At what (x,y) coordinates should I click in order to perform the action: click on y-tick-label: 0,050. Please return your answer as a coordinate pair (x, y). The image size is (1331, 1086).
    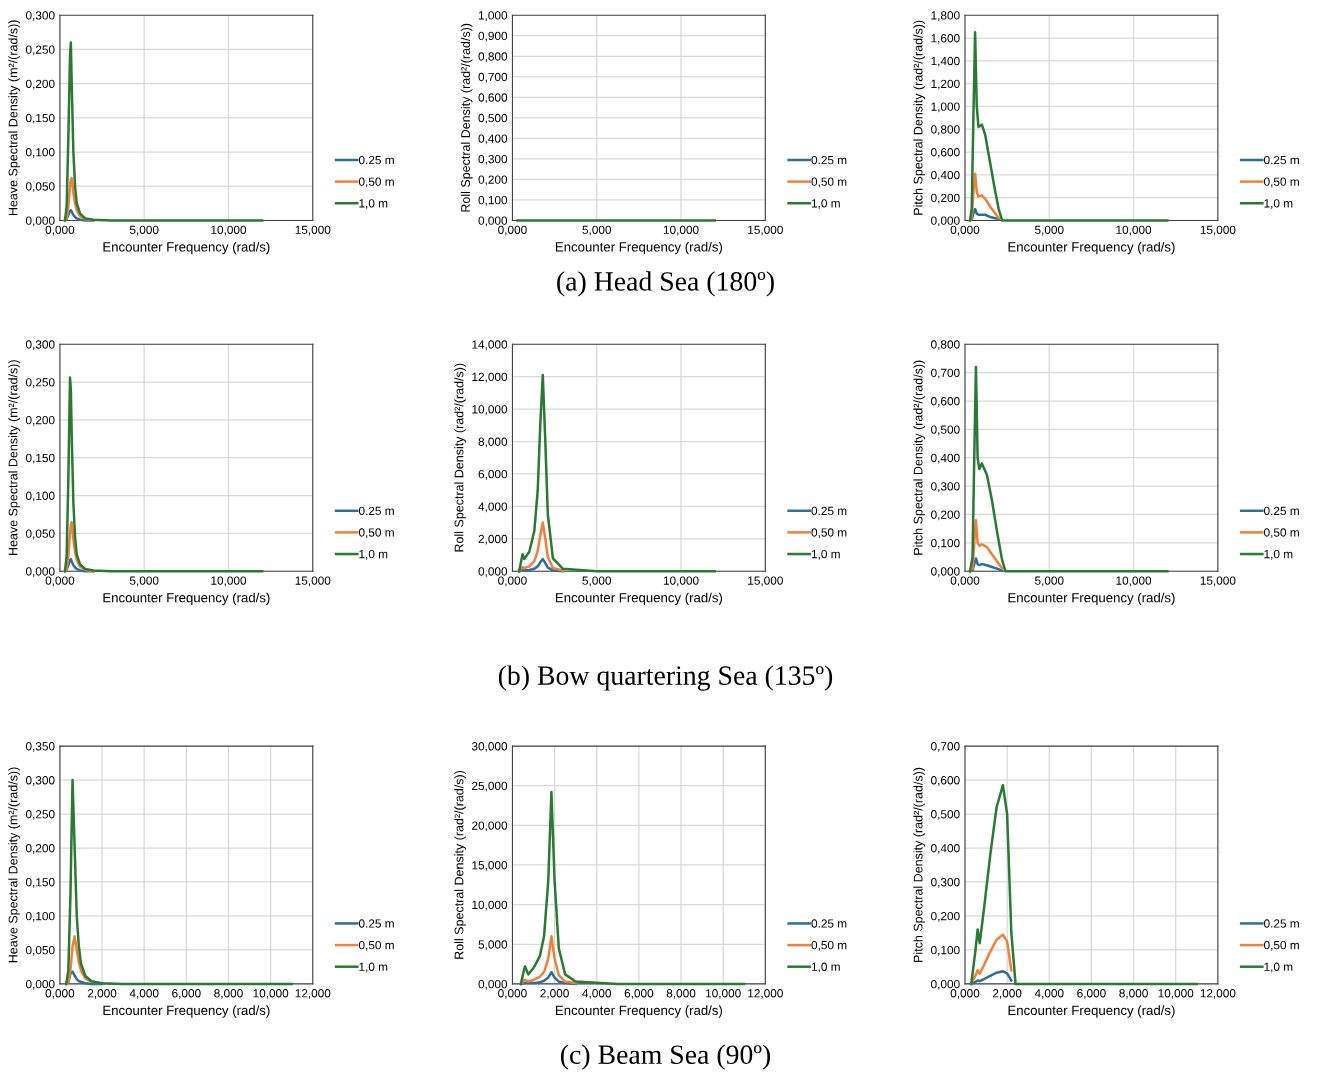
    Looking at the image, I should click on (40, 950).